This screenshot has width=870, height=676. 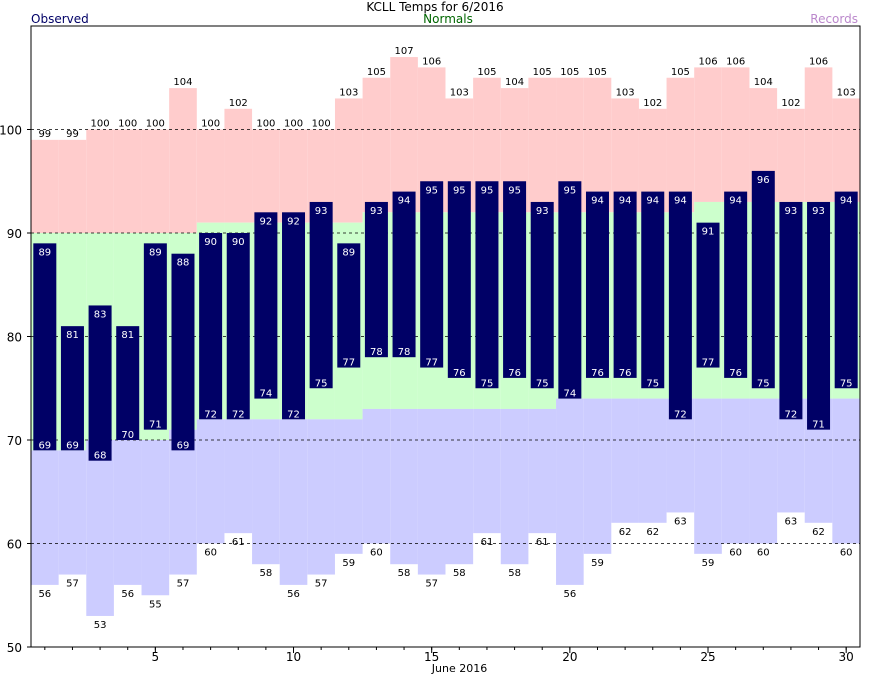 I want to click on x-tick-label: 25, so click(x=707, y=657).